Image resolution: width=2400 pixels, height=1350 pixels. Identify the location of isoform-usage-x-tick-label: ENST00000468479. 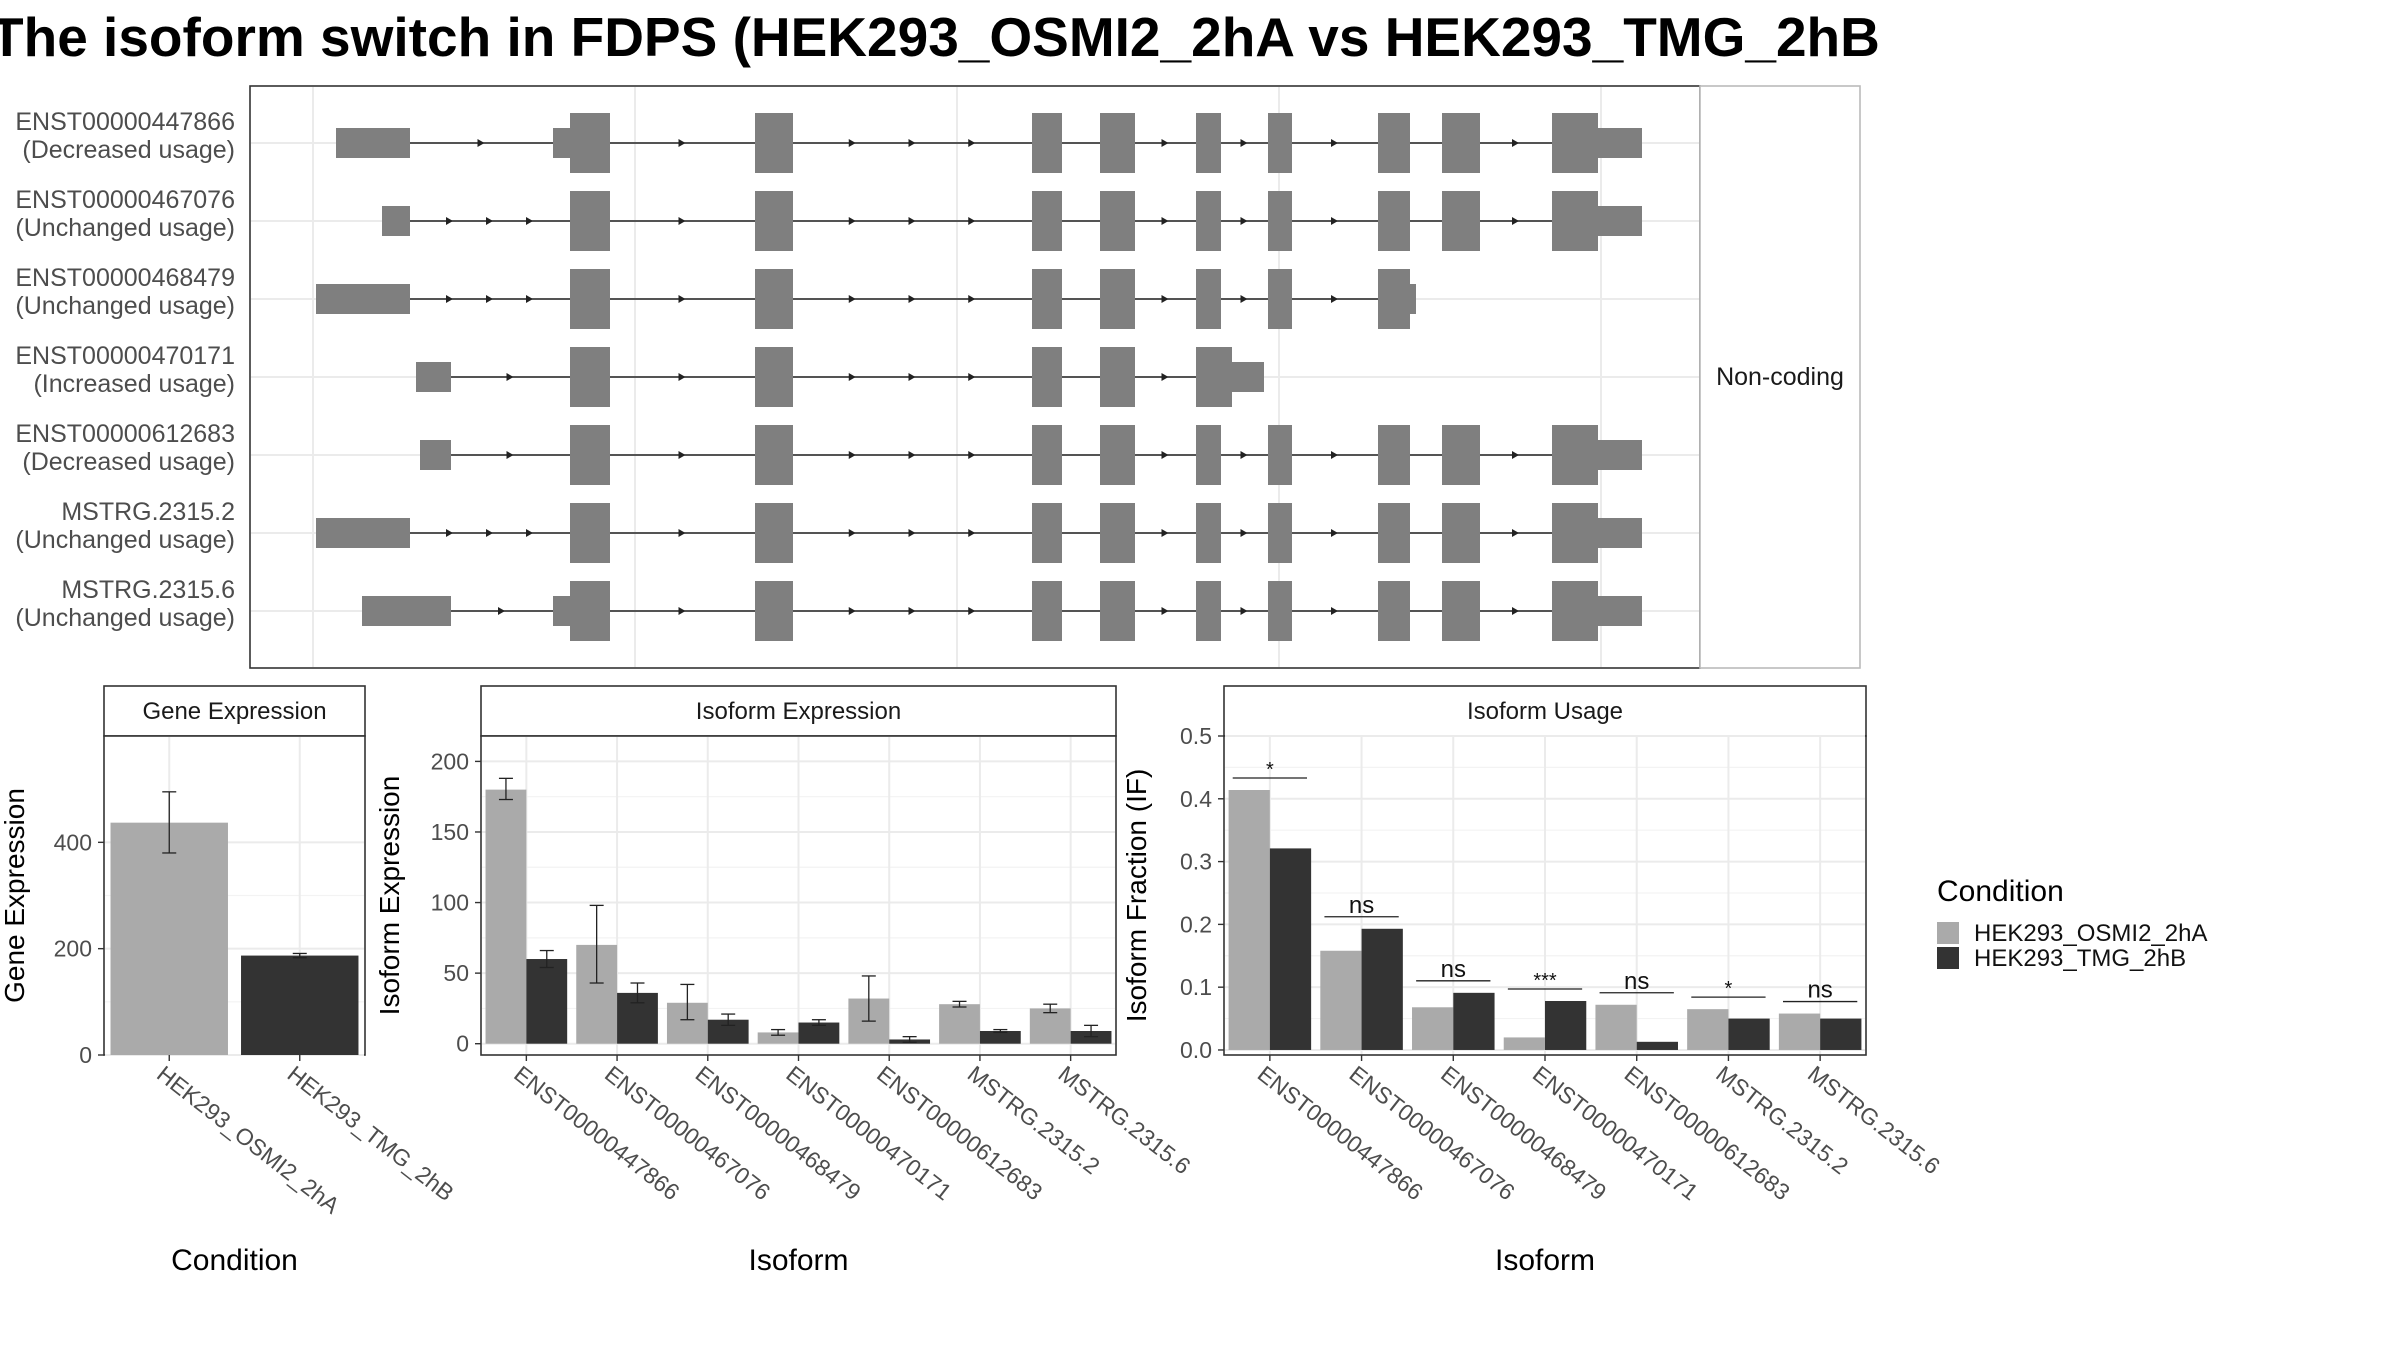
(1523, 1132).